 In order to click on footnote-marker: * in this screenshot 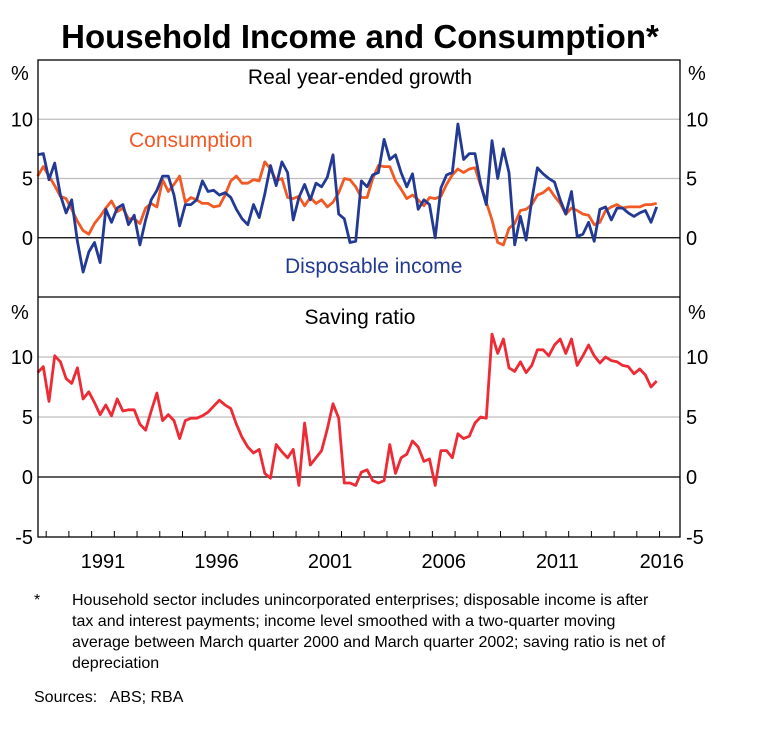, I will do `click(37, 600)`.